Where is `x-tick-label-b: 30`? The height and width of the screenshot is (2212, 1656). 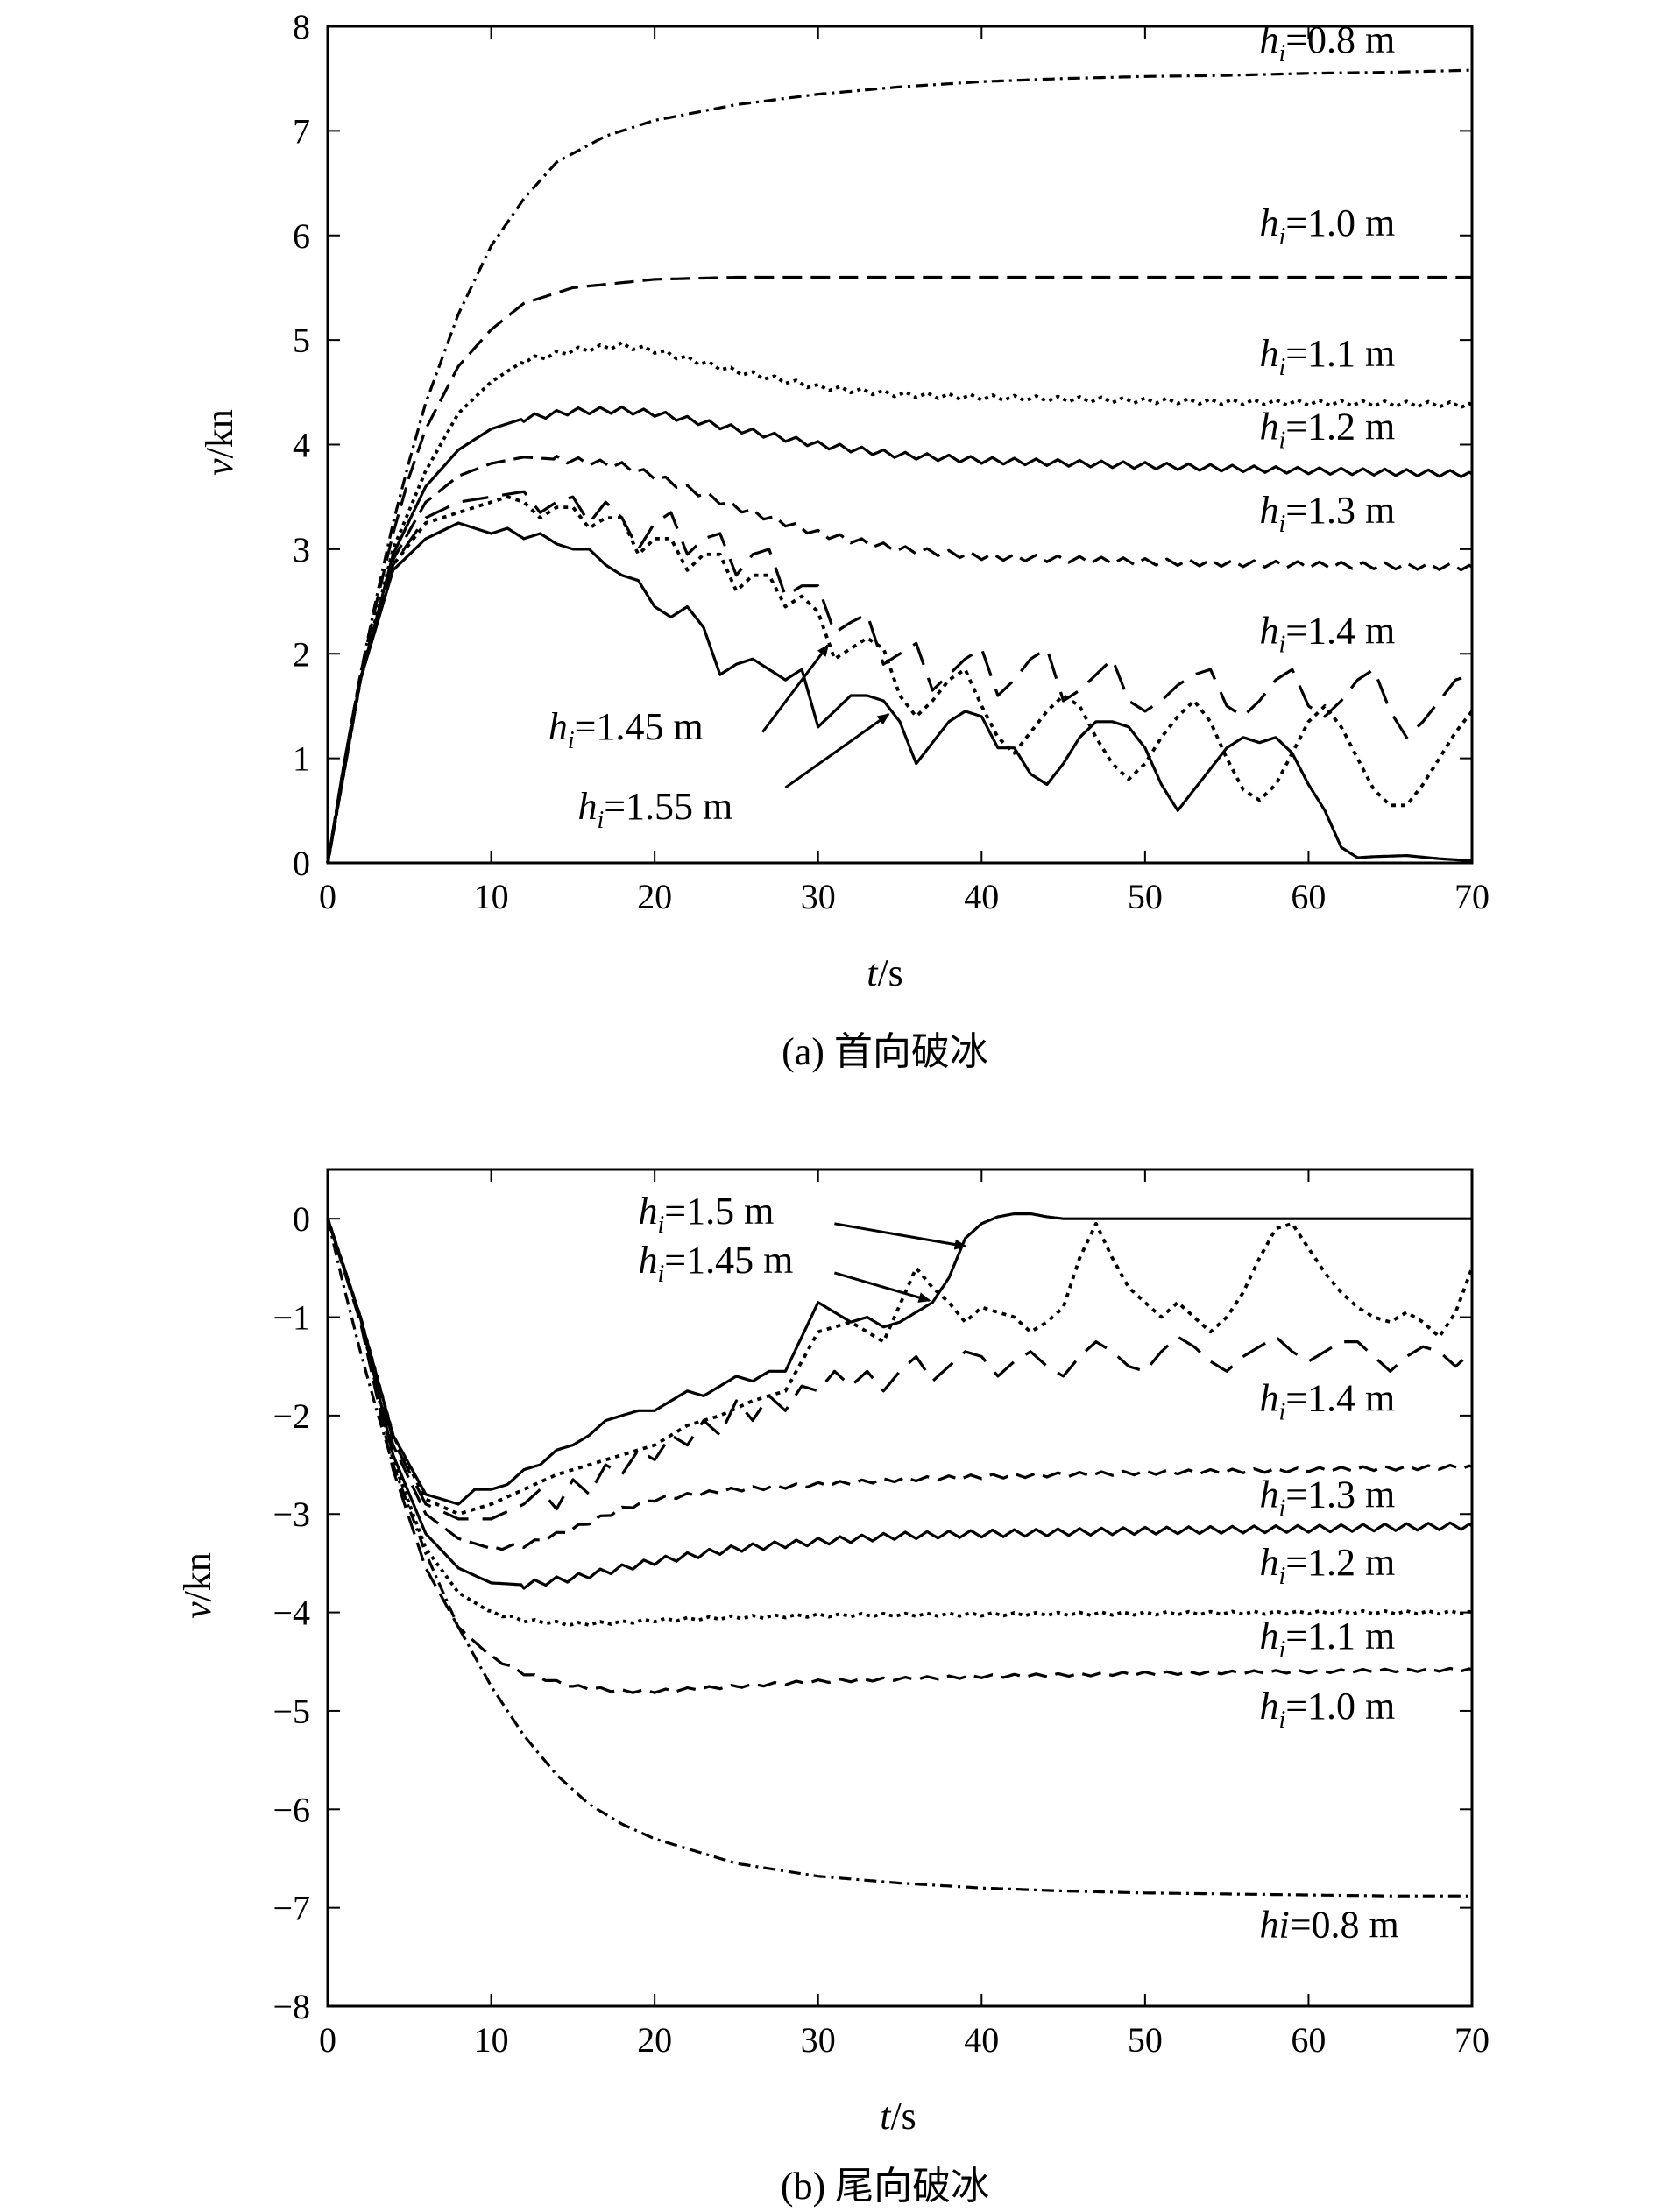
x-tick-label-b: 30 is located at coordinates (818, 2040).